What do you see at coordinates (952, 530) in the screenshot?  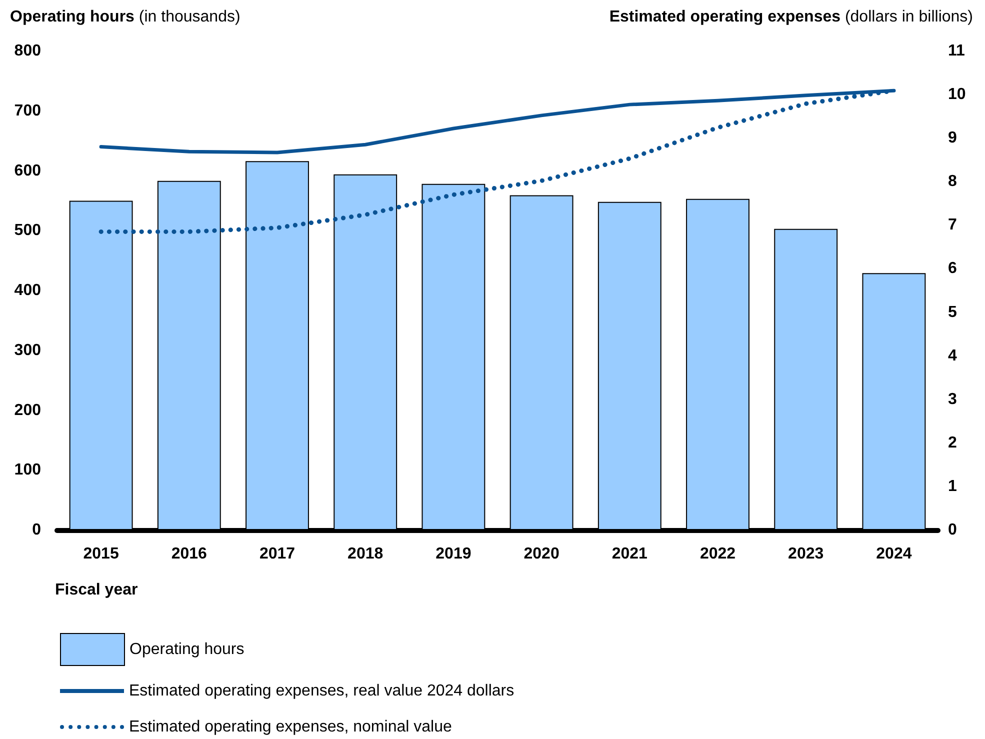 I see `y2-tick-label: 0` at bounding box center [952, 530].